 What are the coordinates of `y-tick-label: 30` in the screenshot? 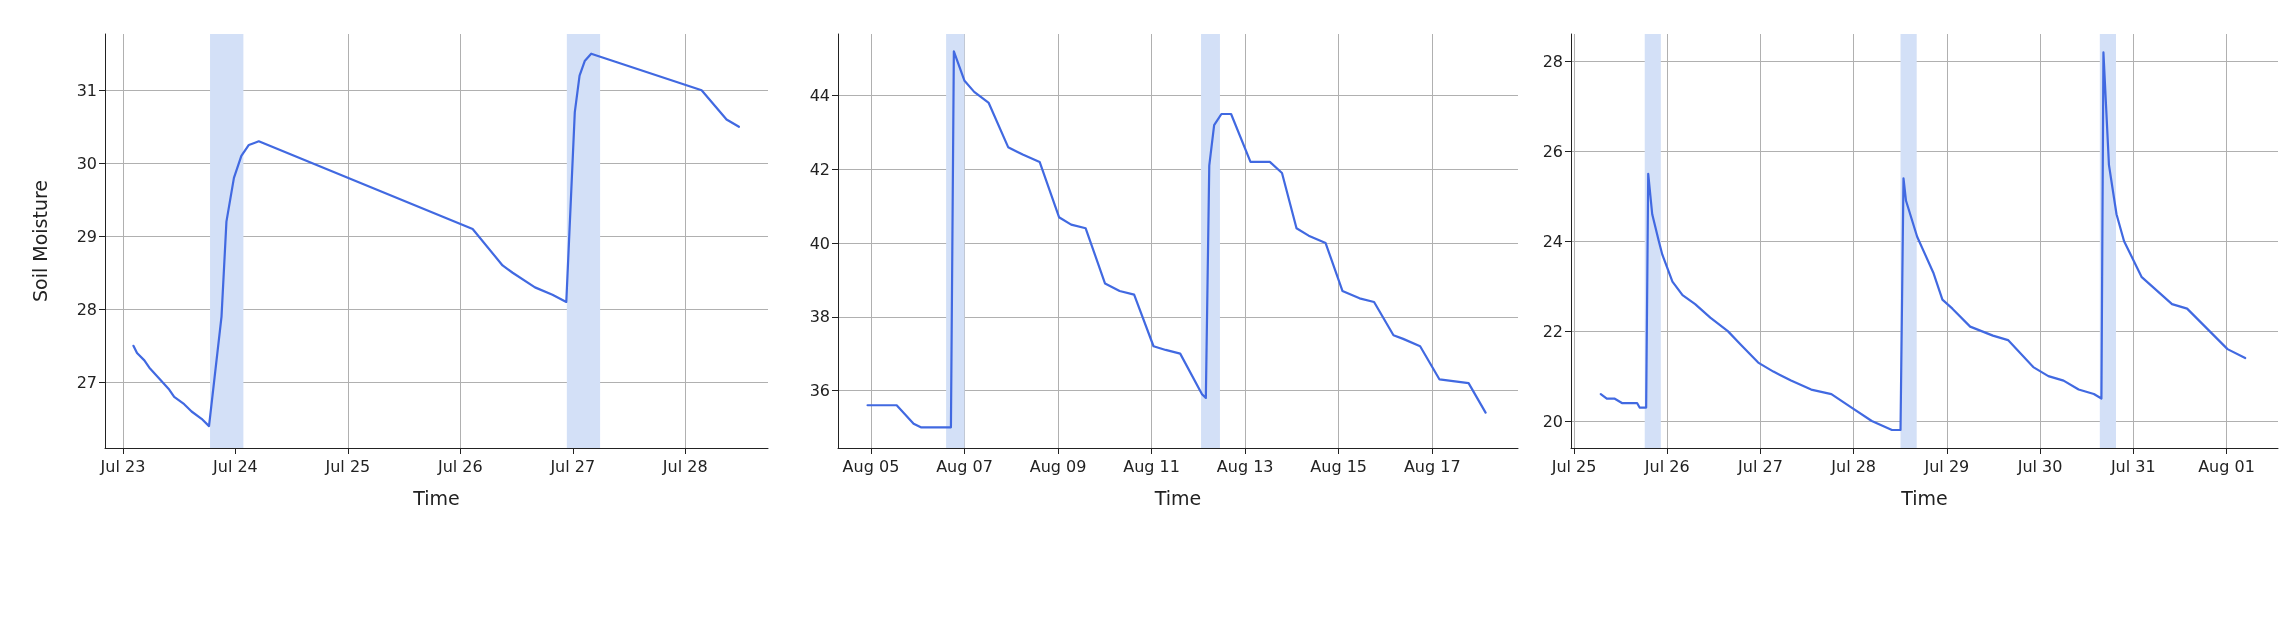 It's located at (86, 163).